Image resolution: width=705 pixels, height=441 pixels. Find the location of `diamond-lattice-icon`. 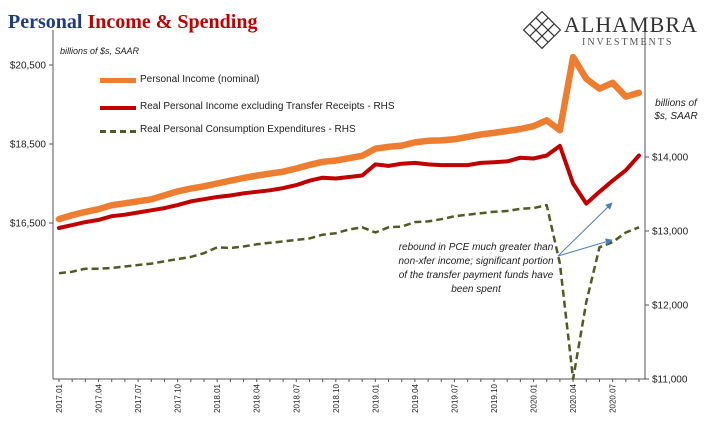

diamond-lattice-icon is located at coordinates (542, 30).